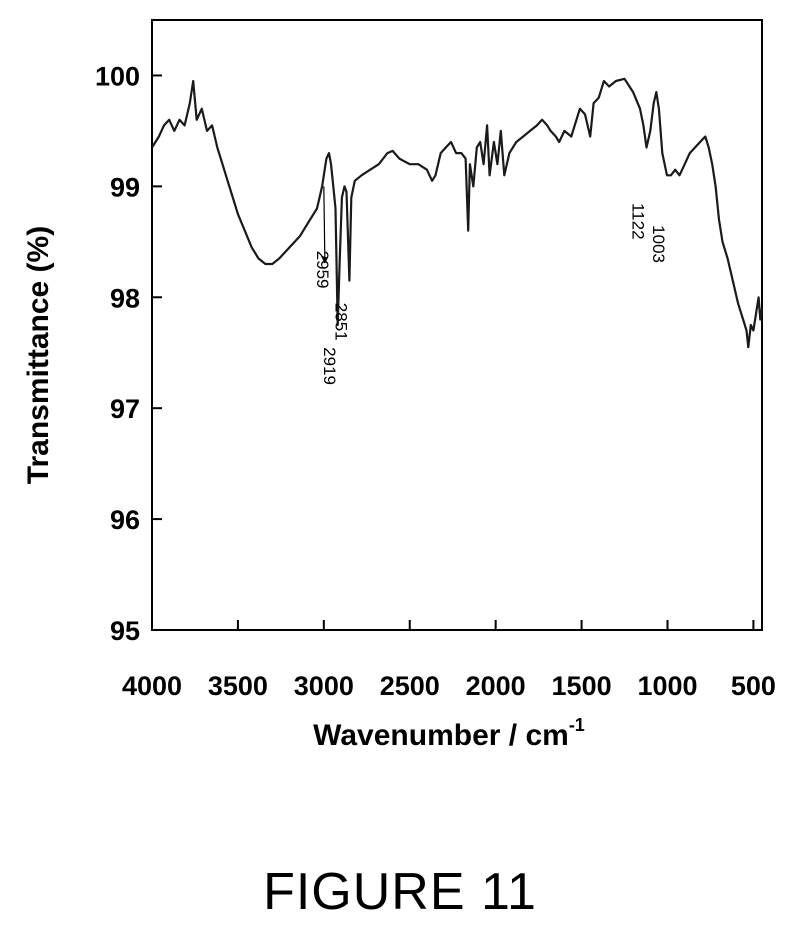 The height and width of the screenshot is (934, 800). Describe the element at coordinates (125, 187) in the screenshot. I see `y-tick-label: 99` at that location.